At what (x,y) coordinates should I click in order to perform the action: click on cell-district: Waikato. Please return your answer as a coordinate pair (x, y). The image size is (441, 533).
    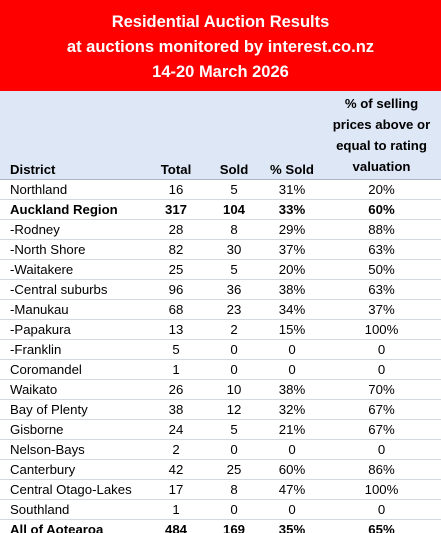
    Looking at the image, I should click on (73, 389).